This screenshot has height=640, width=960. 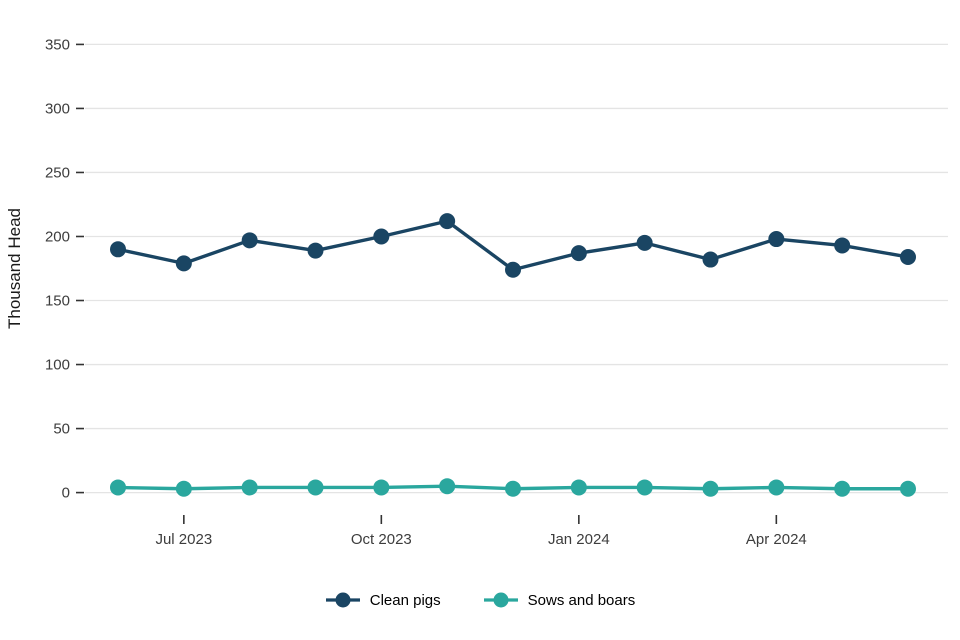 I want to click on y-tick-label: 150, so click(x=57, y=301).